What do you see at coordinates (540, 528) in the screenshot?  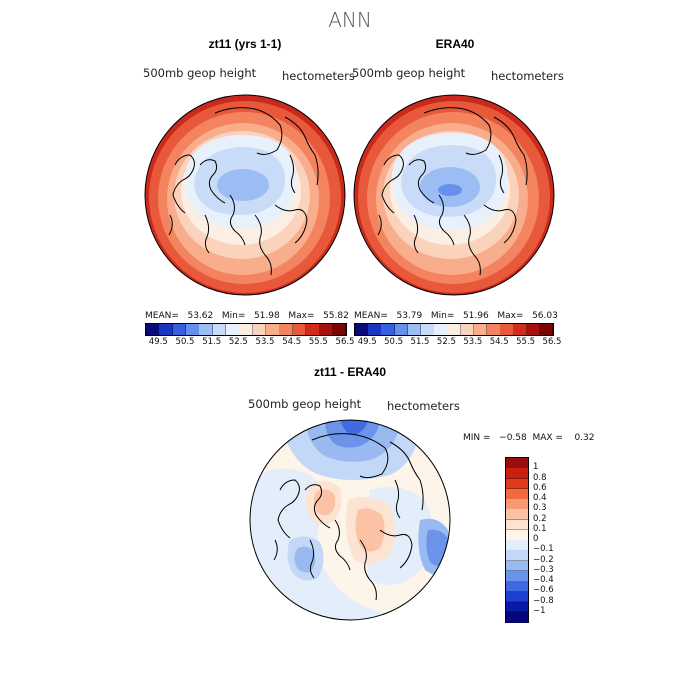 I see `colorbar-tick-label: 0.1` at bounding box center [540, 528].